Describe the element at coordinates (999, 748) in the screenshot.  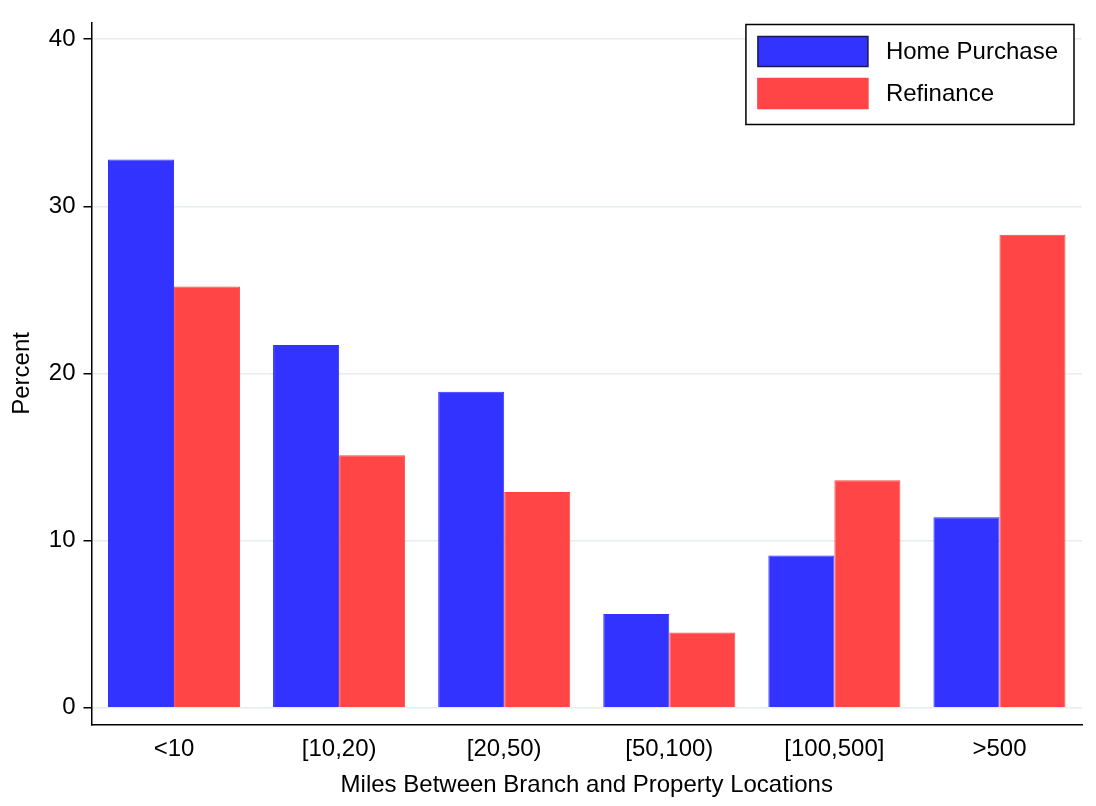
I see `x-tick-label: >500` at that location.